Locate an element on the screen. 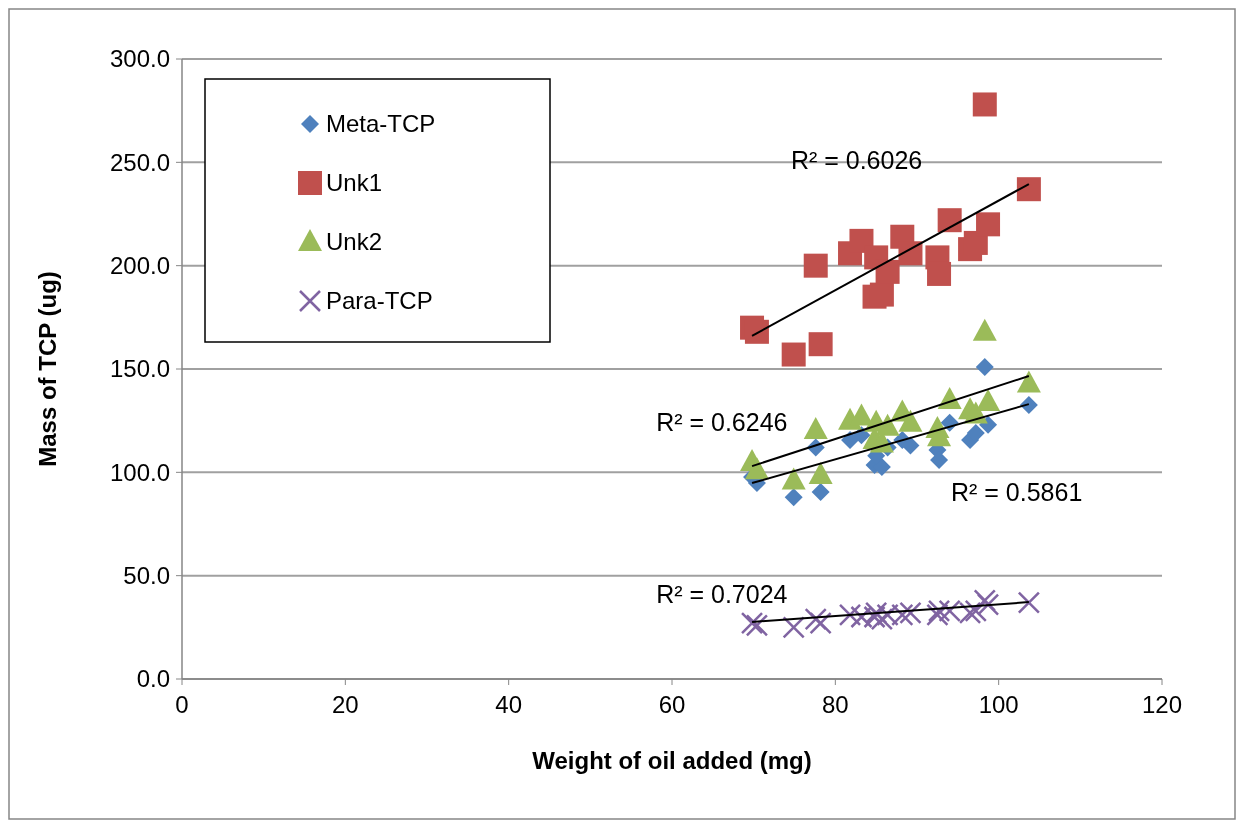 Image resolution: width=1244 pixels, height=828 pixels. y-tick-label: 300.0 is located at coordinates (139, 59).